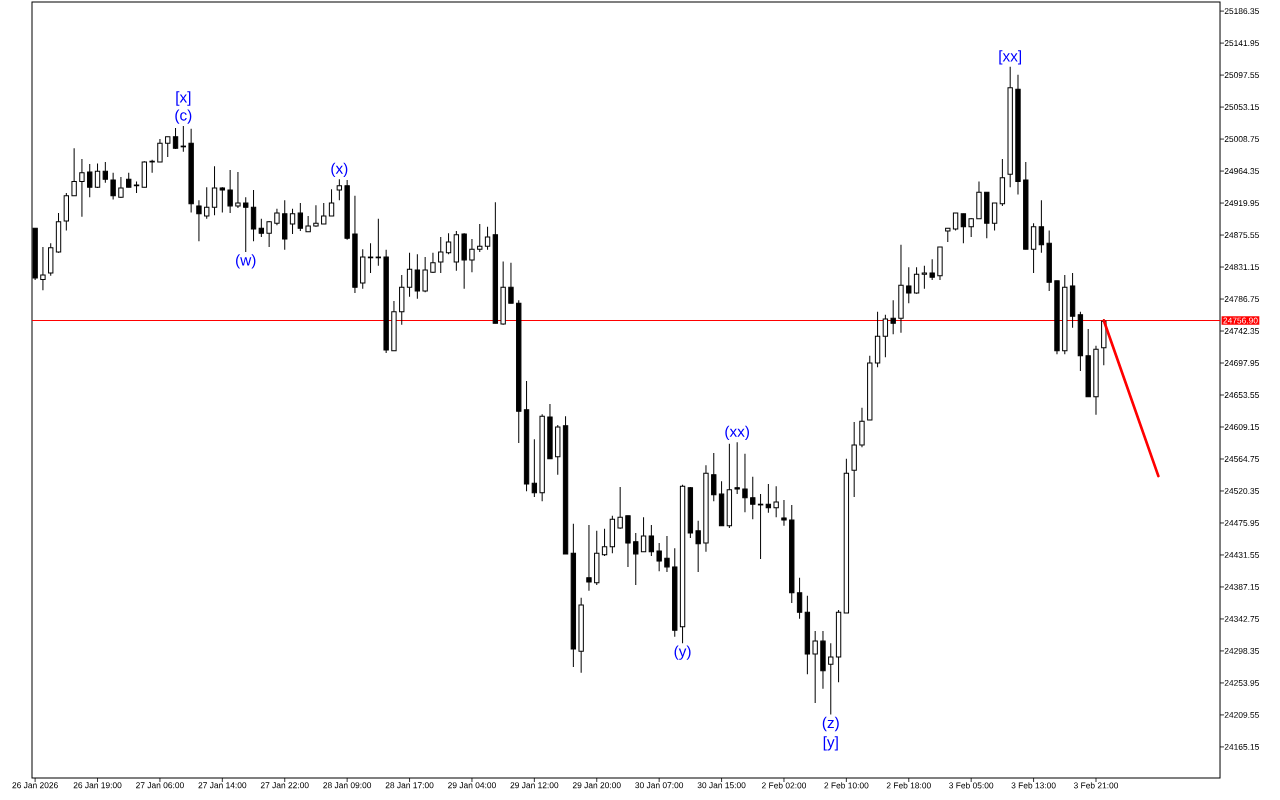 This screenshot has width=1280, height=800. Describe the element at coordinates (97, 785) in the screenshot. I see `x-tick-label: 26 Jan 19:00` at that location.